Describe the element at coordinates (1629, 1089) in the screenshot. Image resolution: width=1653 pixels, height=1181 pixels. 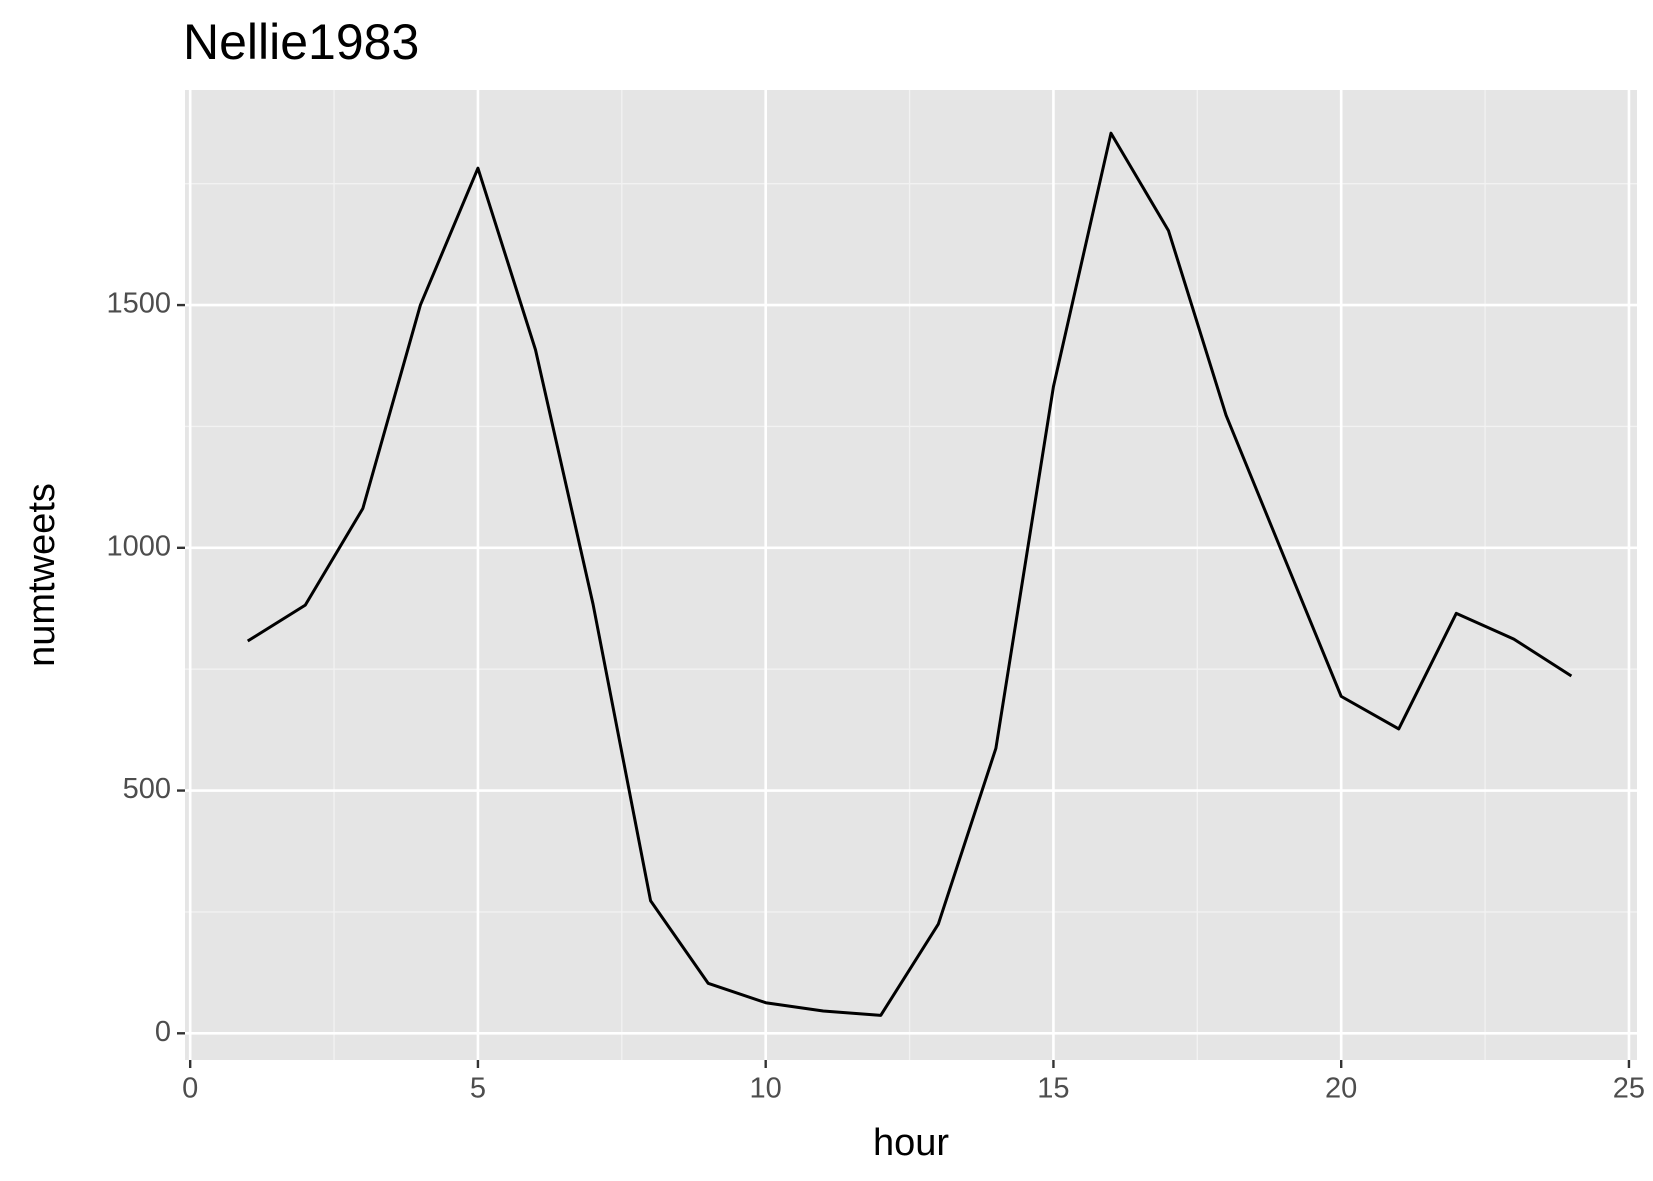
I see `x-tick-label: 25` at that location.